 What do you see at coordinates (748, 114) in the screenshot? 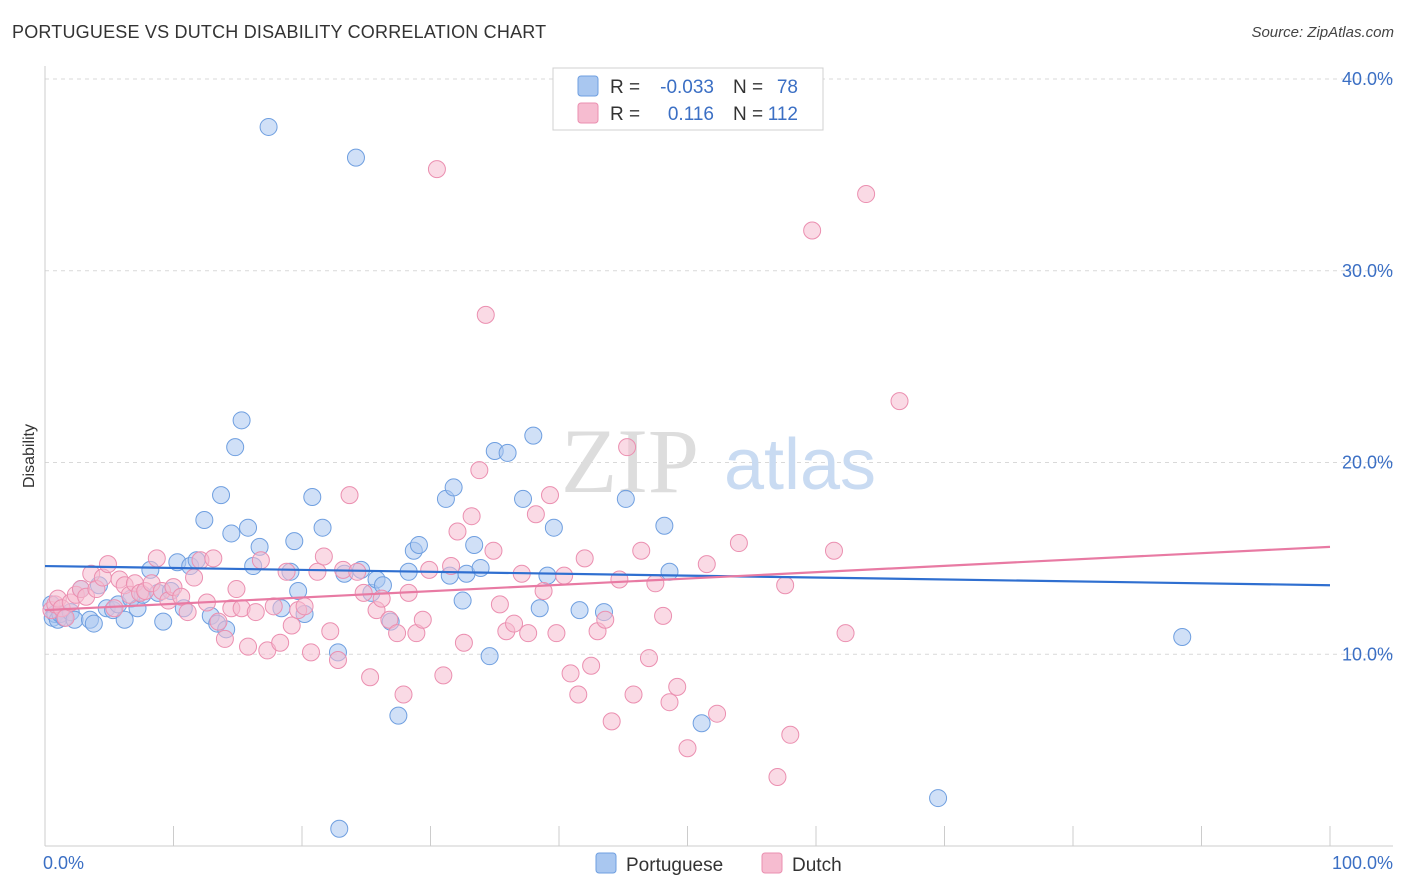
I see `legend-n-label: N =` at bounding box center [748, 114].